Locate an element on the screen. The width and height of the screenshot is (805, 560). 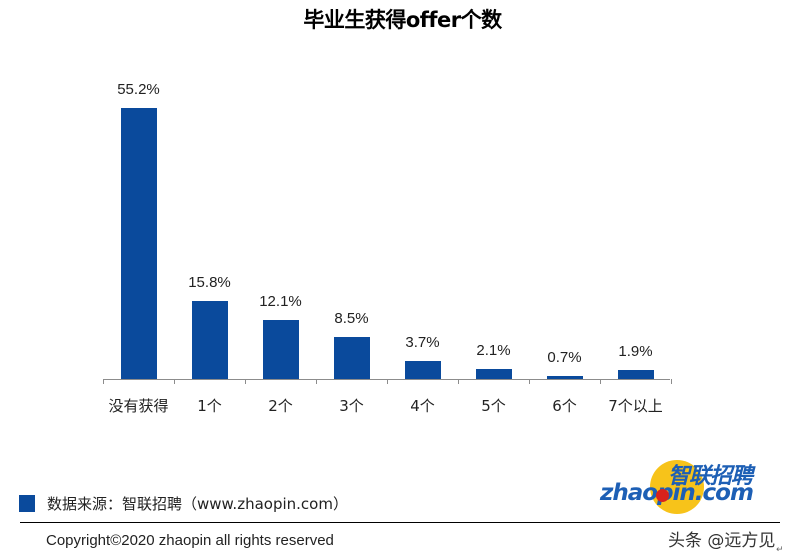
bar-value-label: 2.1% is located at coordinates (493, 350).